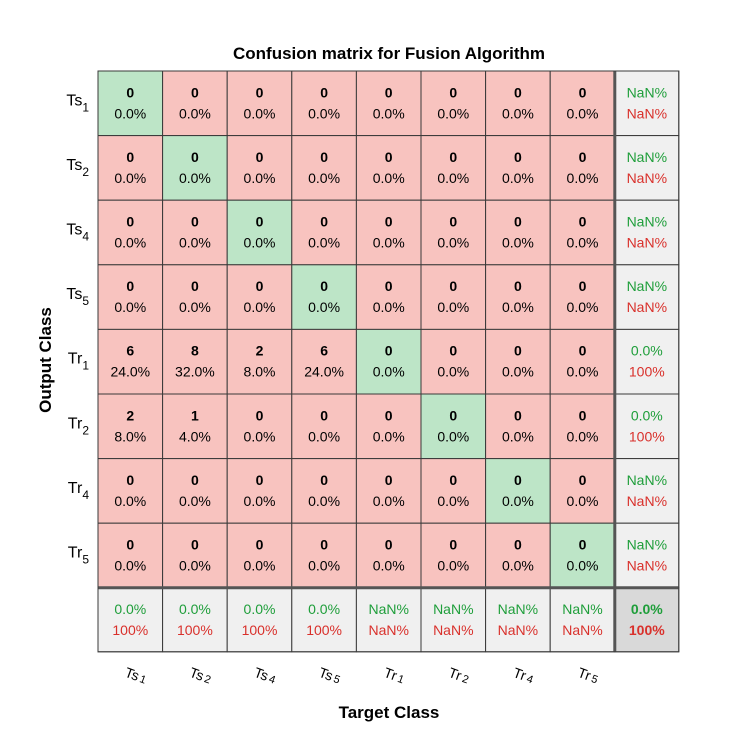 The width and height of the screenshot is (750, 750). Describe the element at coordinates (200, 675) in the screenshot. I see `x-tick-label: Ts2` at that location.